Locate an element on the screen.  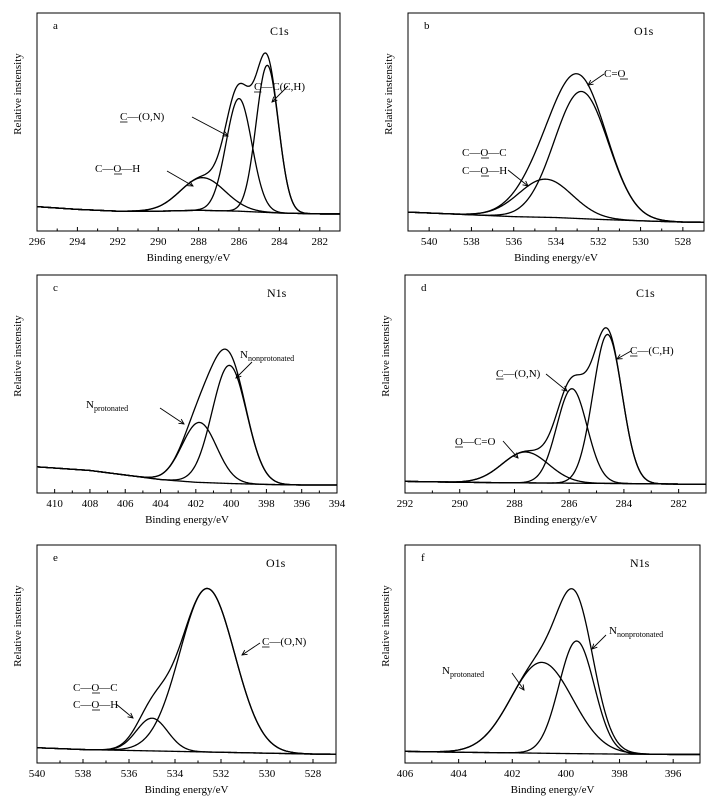
peak-label-f-0: Nnonprotonated is located at coordinates (627, 637).